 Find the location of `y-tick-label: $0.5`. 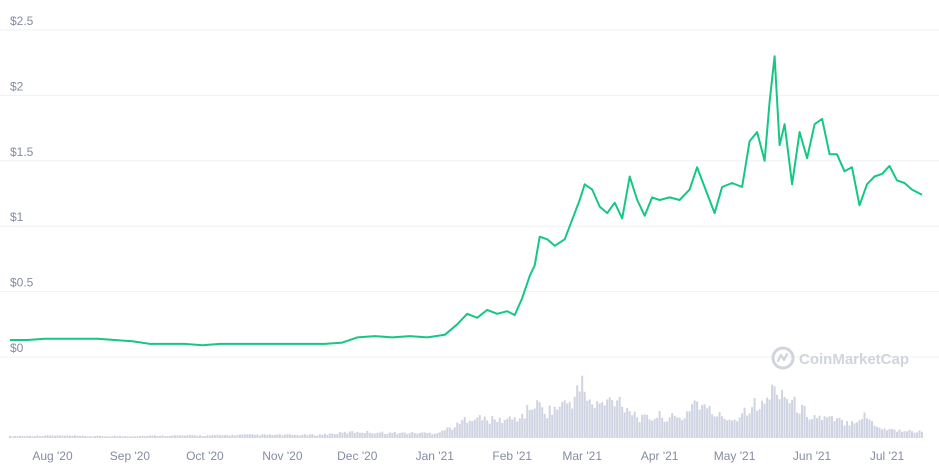

y-tick-label: $0.5 is located at coordinates (22, 283).